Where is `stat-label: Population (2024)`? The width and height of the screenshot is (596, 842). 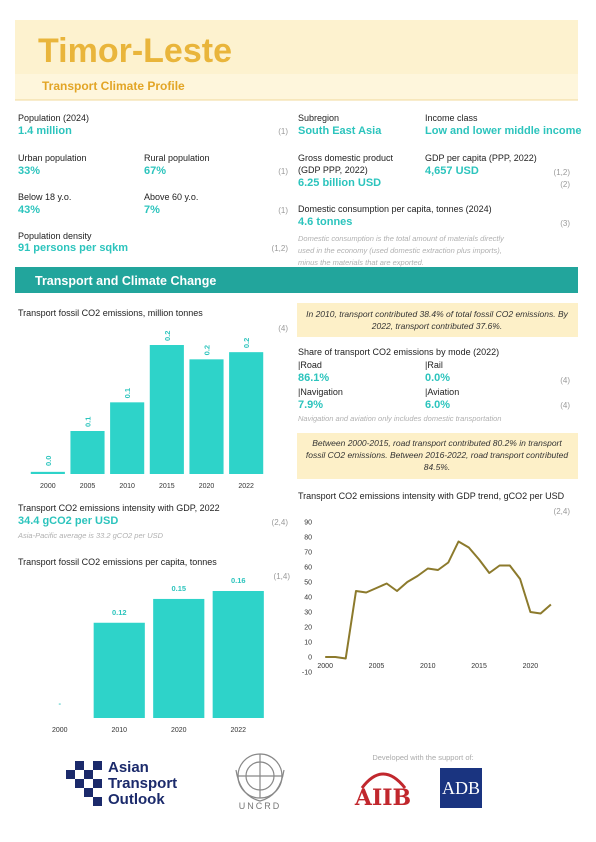
stat-label: Population (2024) is located at coordinates (53, 118).